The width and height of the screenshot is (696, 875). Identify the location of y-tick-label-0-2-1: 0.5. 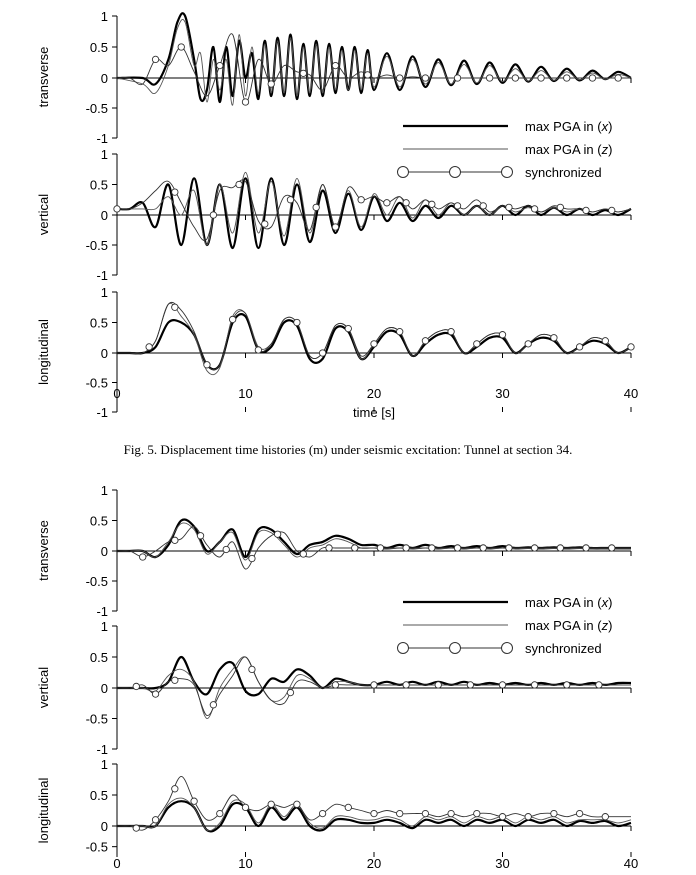
(99, 323).